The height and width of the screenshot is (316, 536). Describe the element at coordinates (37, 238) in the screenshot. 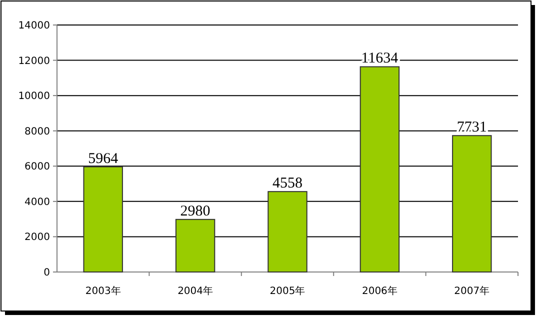

I see `y-tick-label: 2000` at that location.